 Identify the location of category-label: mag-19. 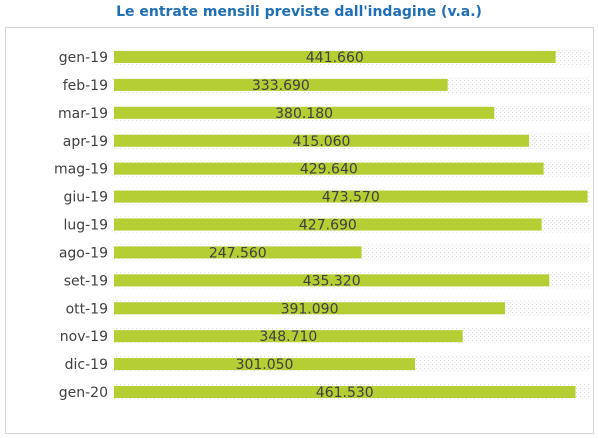
(81, 170).